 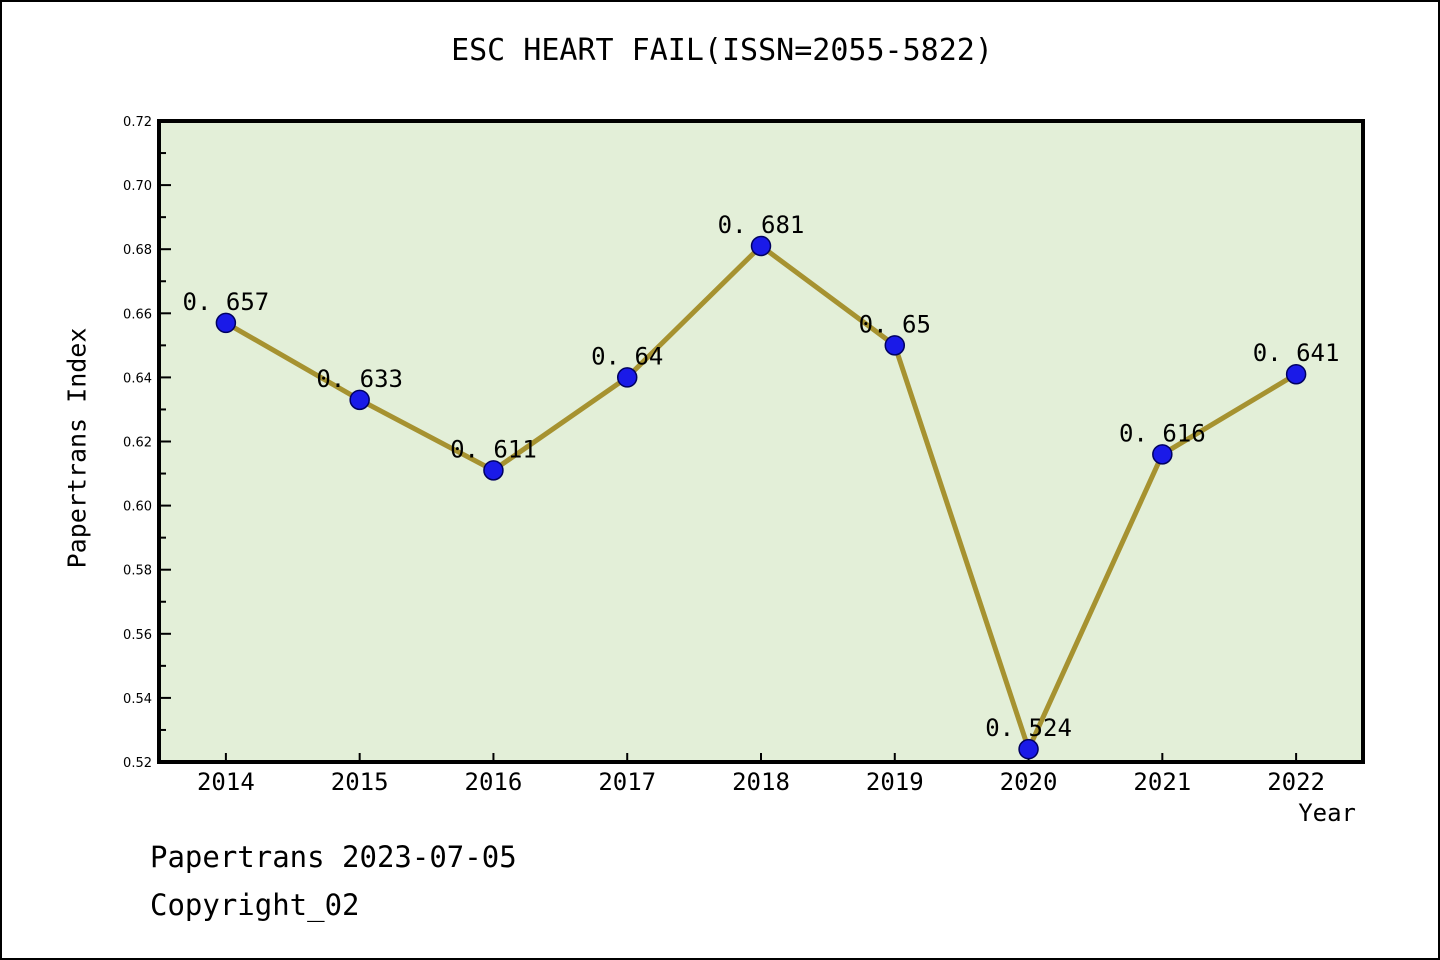 I want to click on data-point-label: 0. 611, so click(x=493, y=449).